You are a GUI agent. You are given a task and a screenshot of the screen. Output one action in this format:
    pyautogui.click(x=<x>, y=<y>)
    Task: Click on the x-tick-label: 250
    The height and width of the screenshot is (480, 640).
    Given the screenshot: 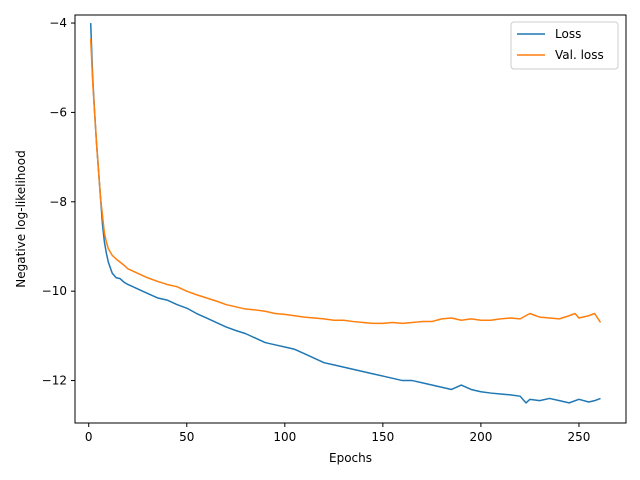 What is the action you would take?
    pyautogui.click(x=578, y=437)
    